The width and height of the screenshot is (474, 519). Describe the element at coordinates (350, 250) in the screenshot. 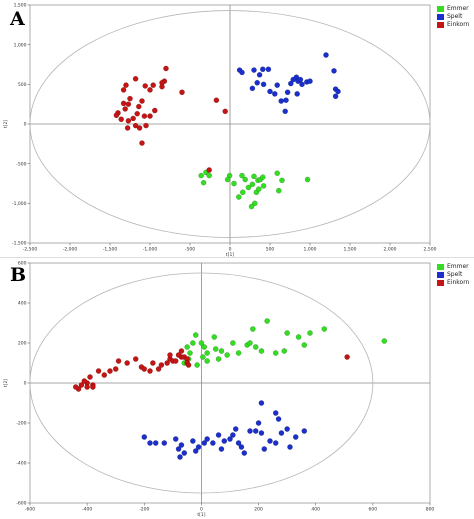

I see `x-tick-label: 1,500` at that location.